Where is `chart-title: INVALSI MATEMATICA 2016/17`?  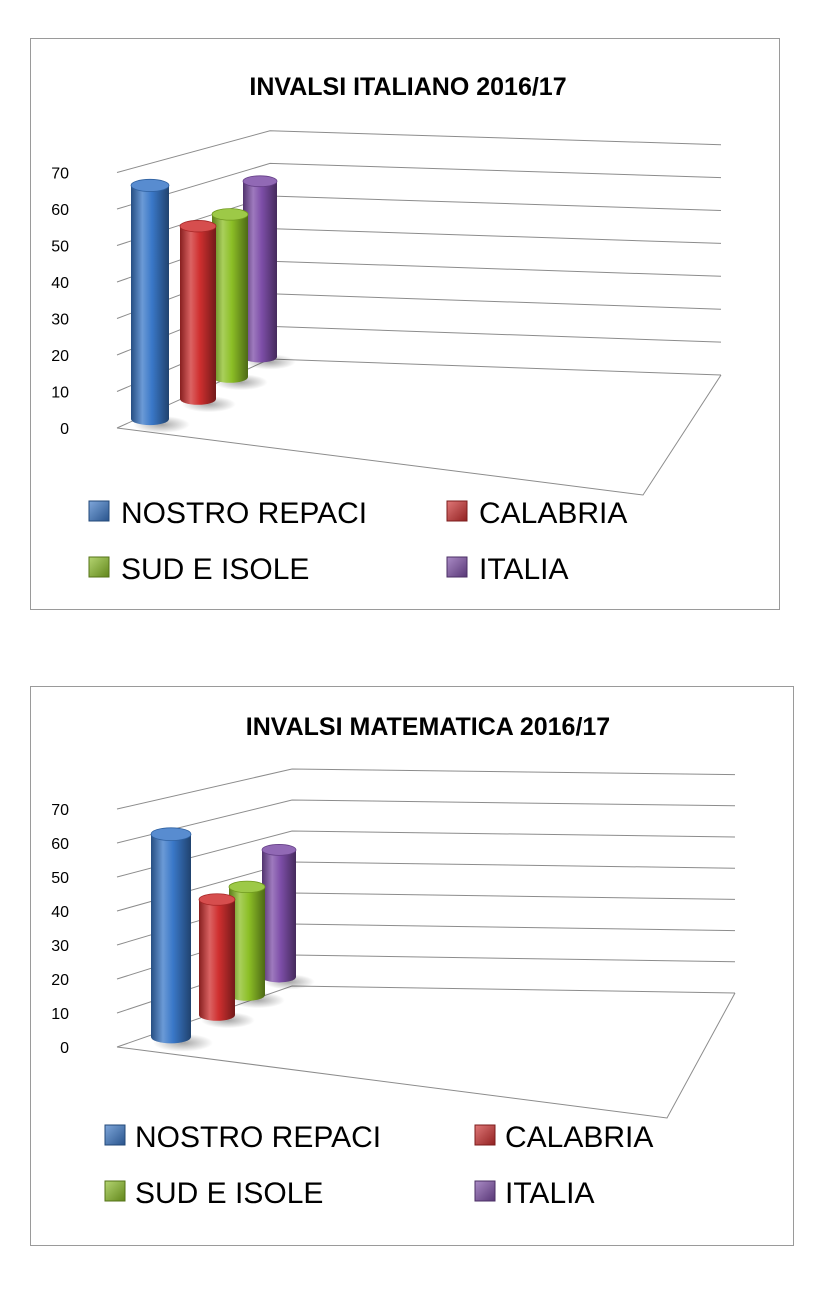
chart-title: INVALSI MATEMATICA 2016/17 is located at coordinates (428, 727).